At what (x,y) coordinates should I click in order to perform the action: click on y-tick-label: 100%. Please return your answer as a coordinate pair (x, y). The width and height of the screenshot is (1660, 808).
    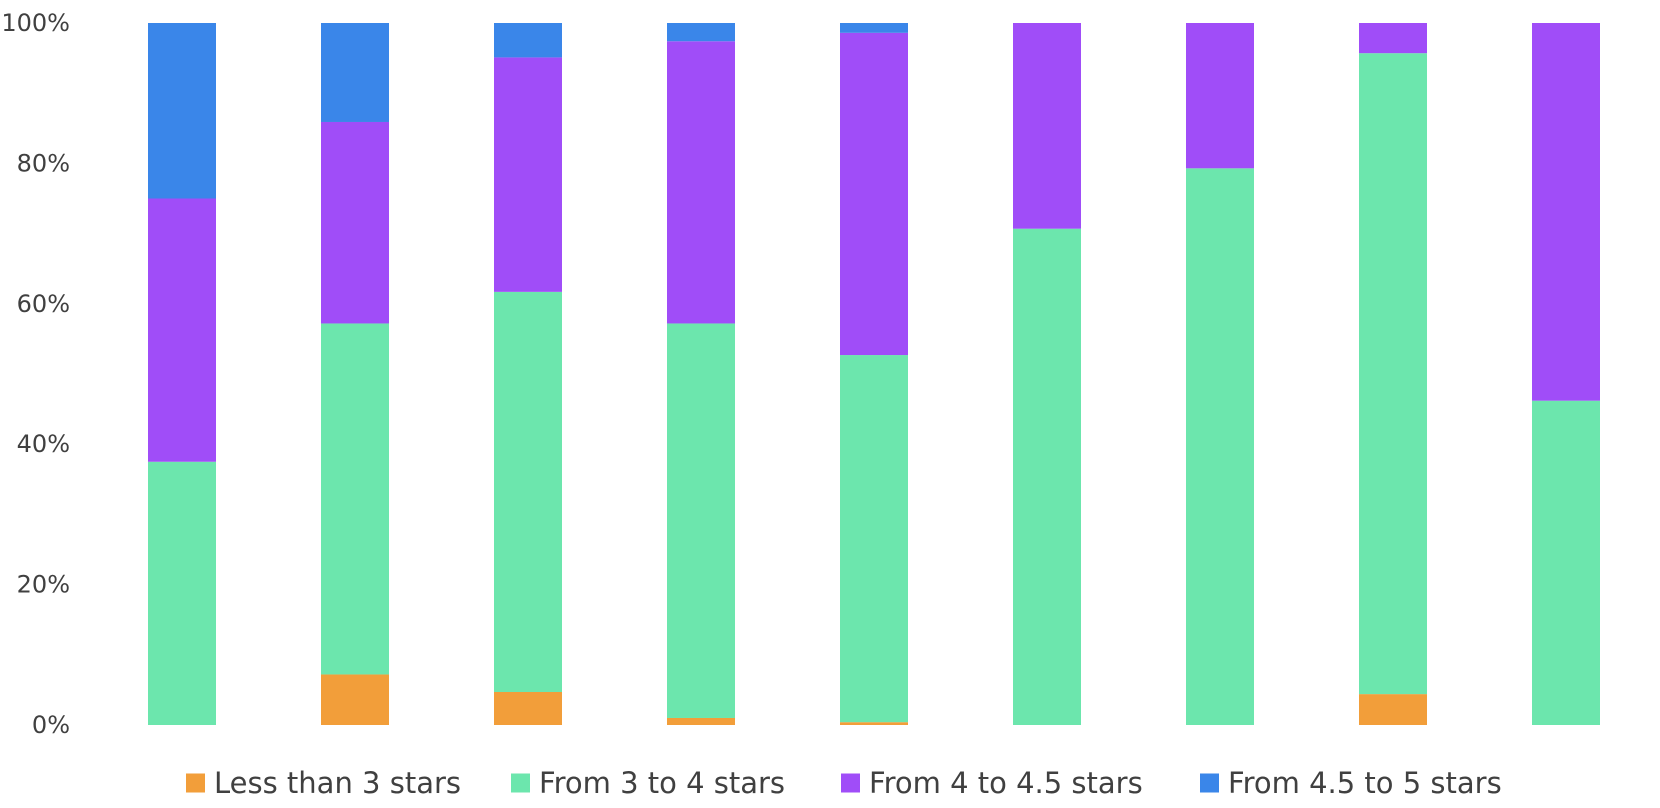
    Looking at the image, I should click on (35, 23).